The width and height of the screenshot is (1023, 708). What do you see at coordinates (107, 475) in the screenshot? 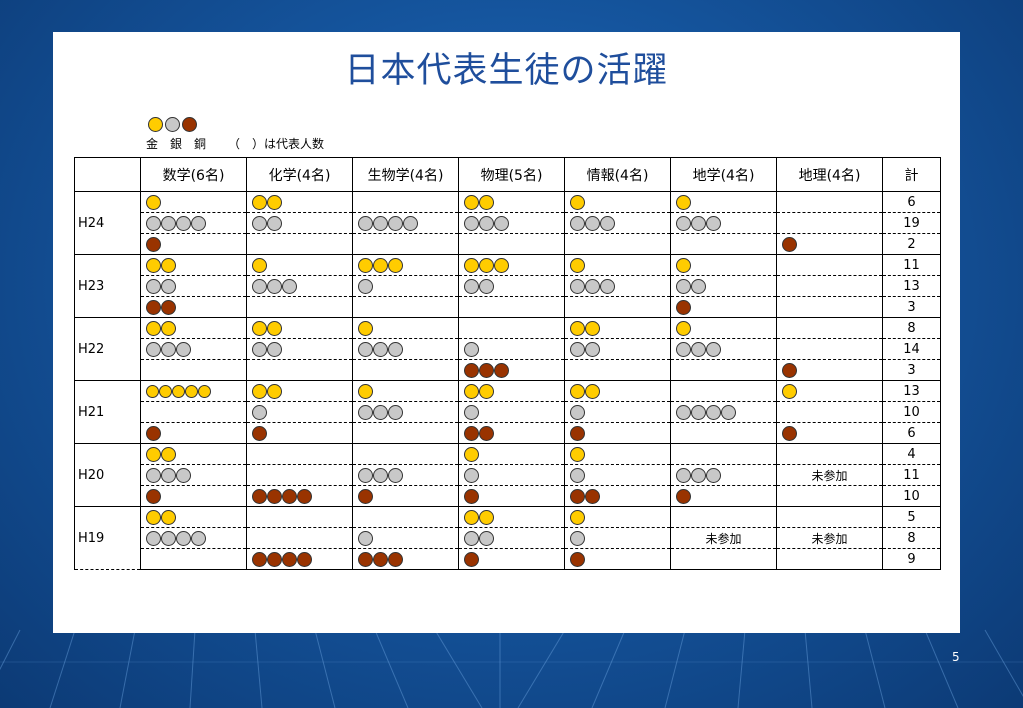
I see `year-label: H20` at bounding box center [107, 475].